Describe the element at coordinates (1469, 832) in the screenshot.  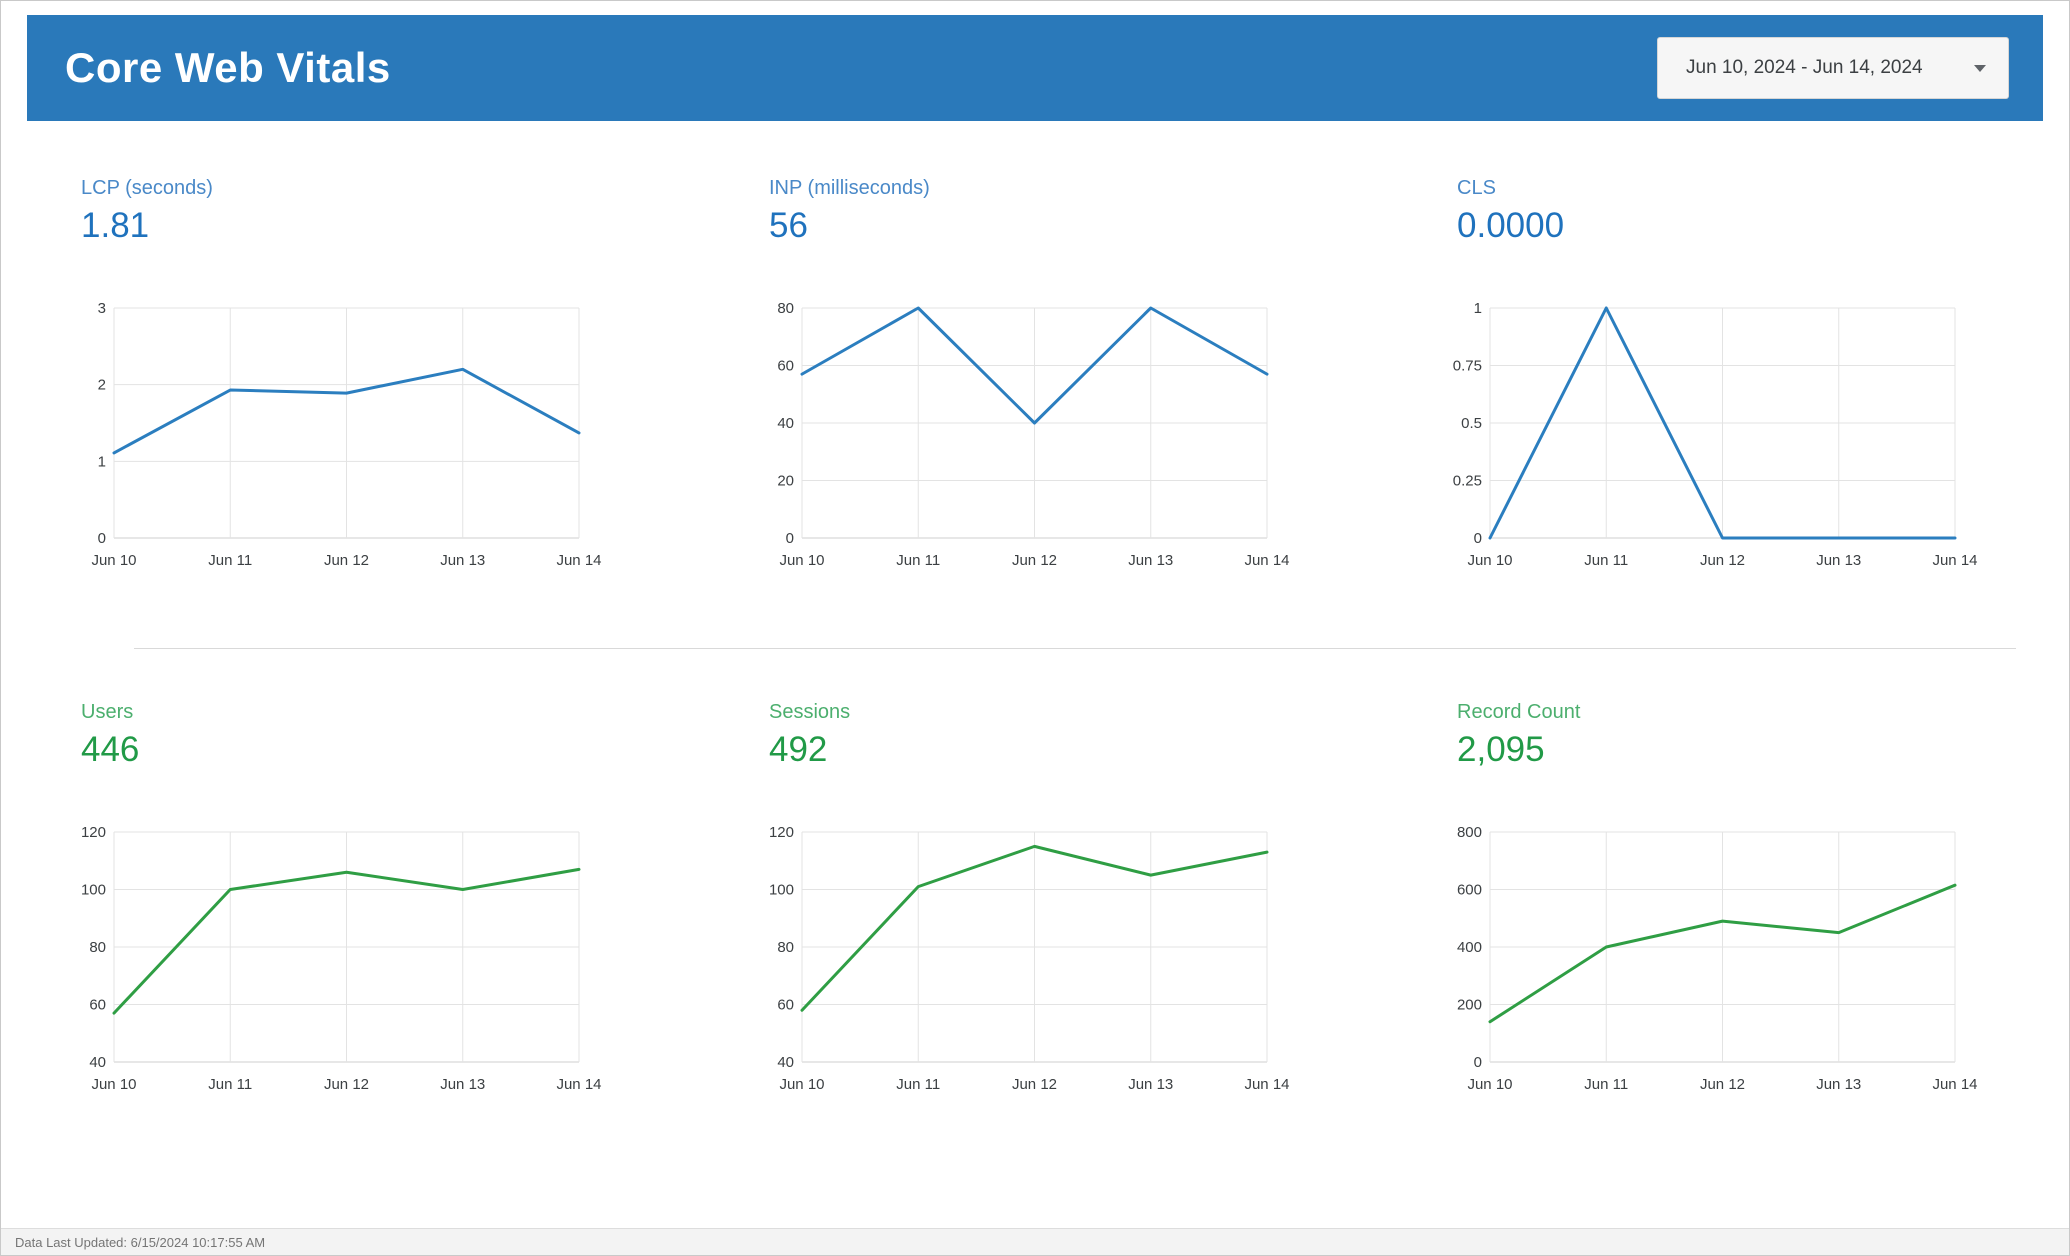
I see `svg-text: 800` at that location.